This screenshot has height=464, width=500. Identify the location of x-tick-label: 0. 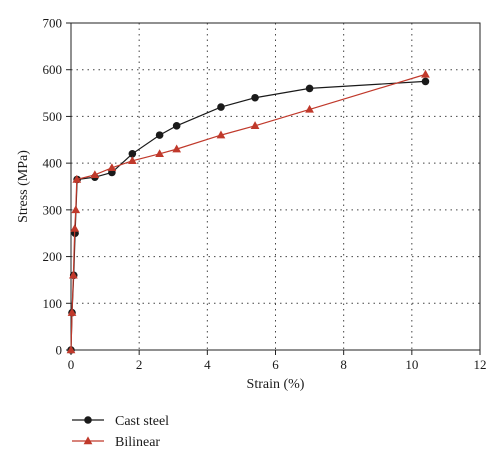
(71, 364).